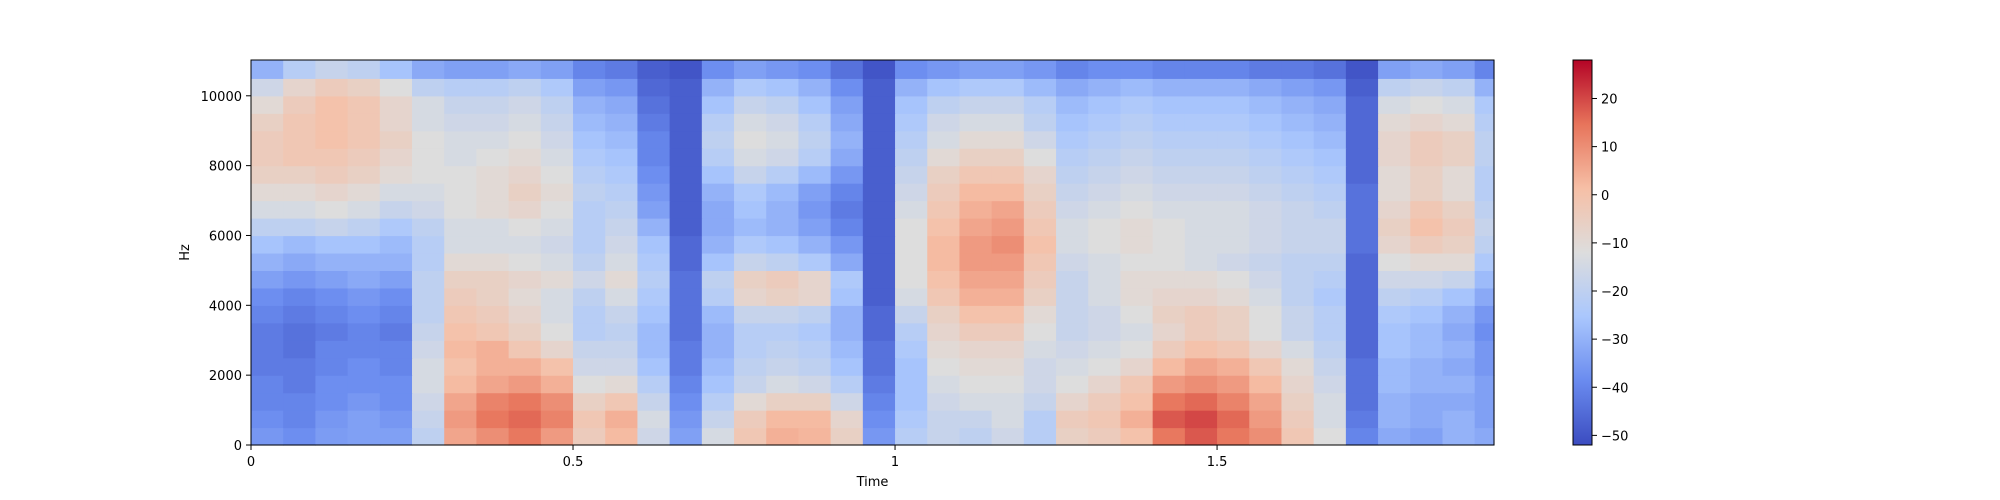  I want to click on y-tick-label: 0, so click(238, 446).